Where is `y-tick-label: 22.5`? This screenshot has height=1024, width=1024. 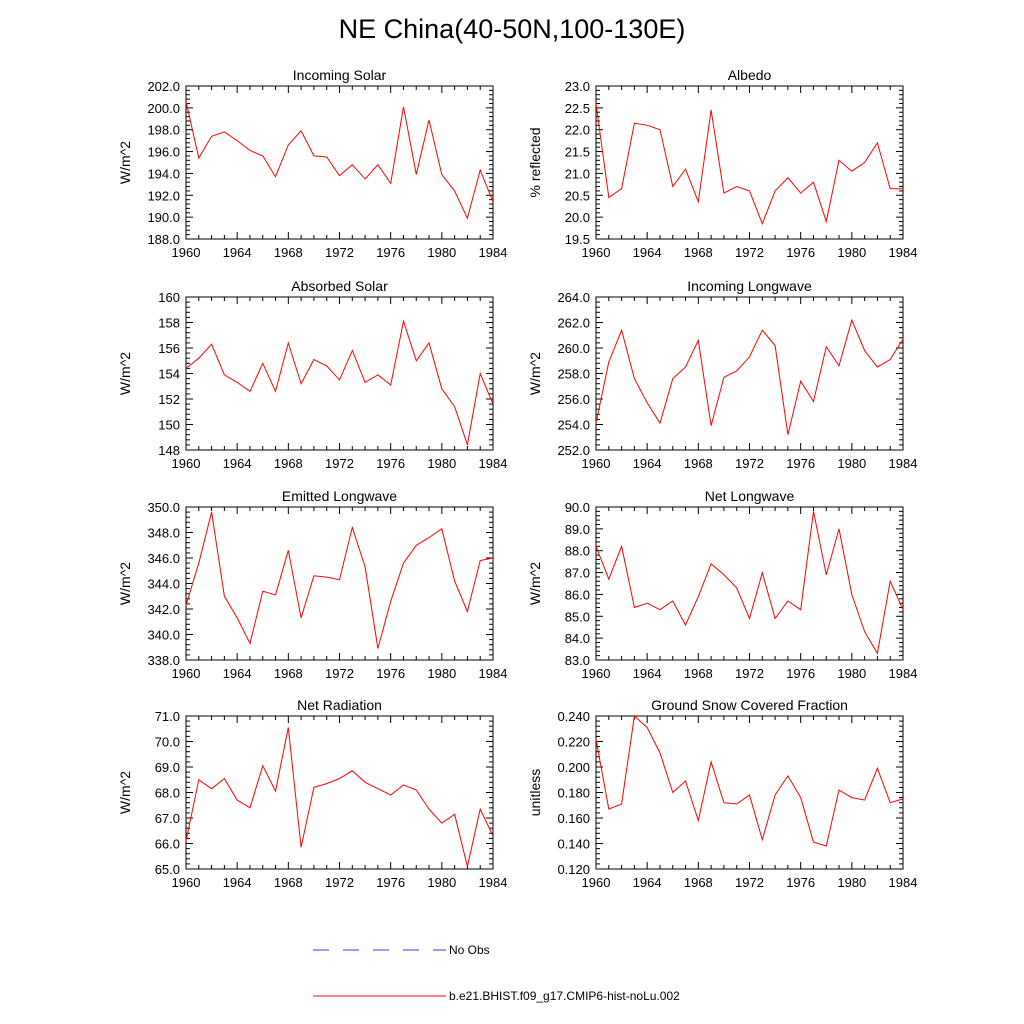
y-tick-label: 22.5 is located at coordinates (577, 108).